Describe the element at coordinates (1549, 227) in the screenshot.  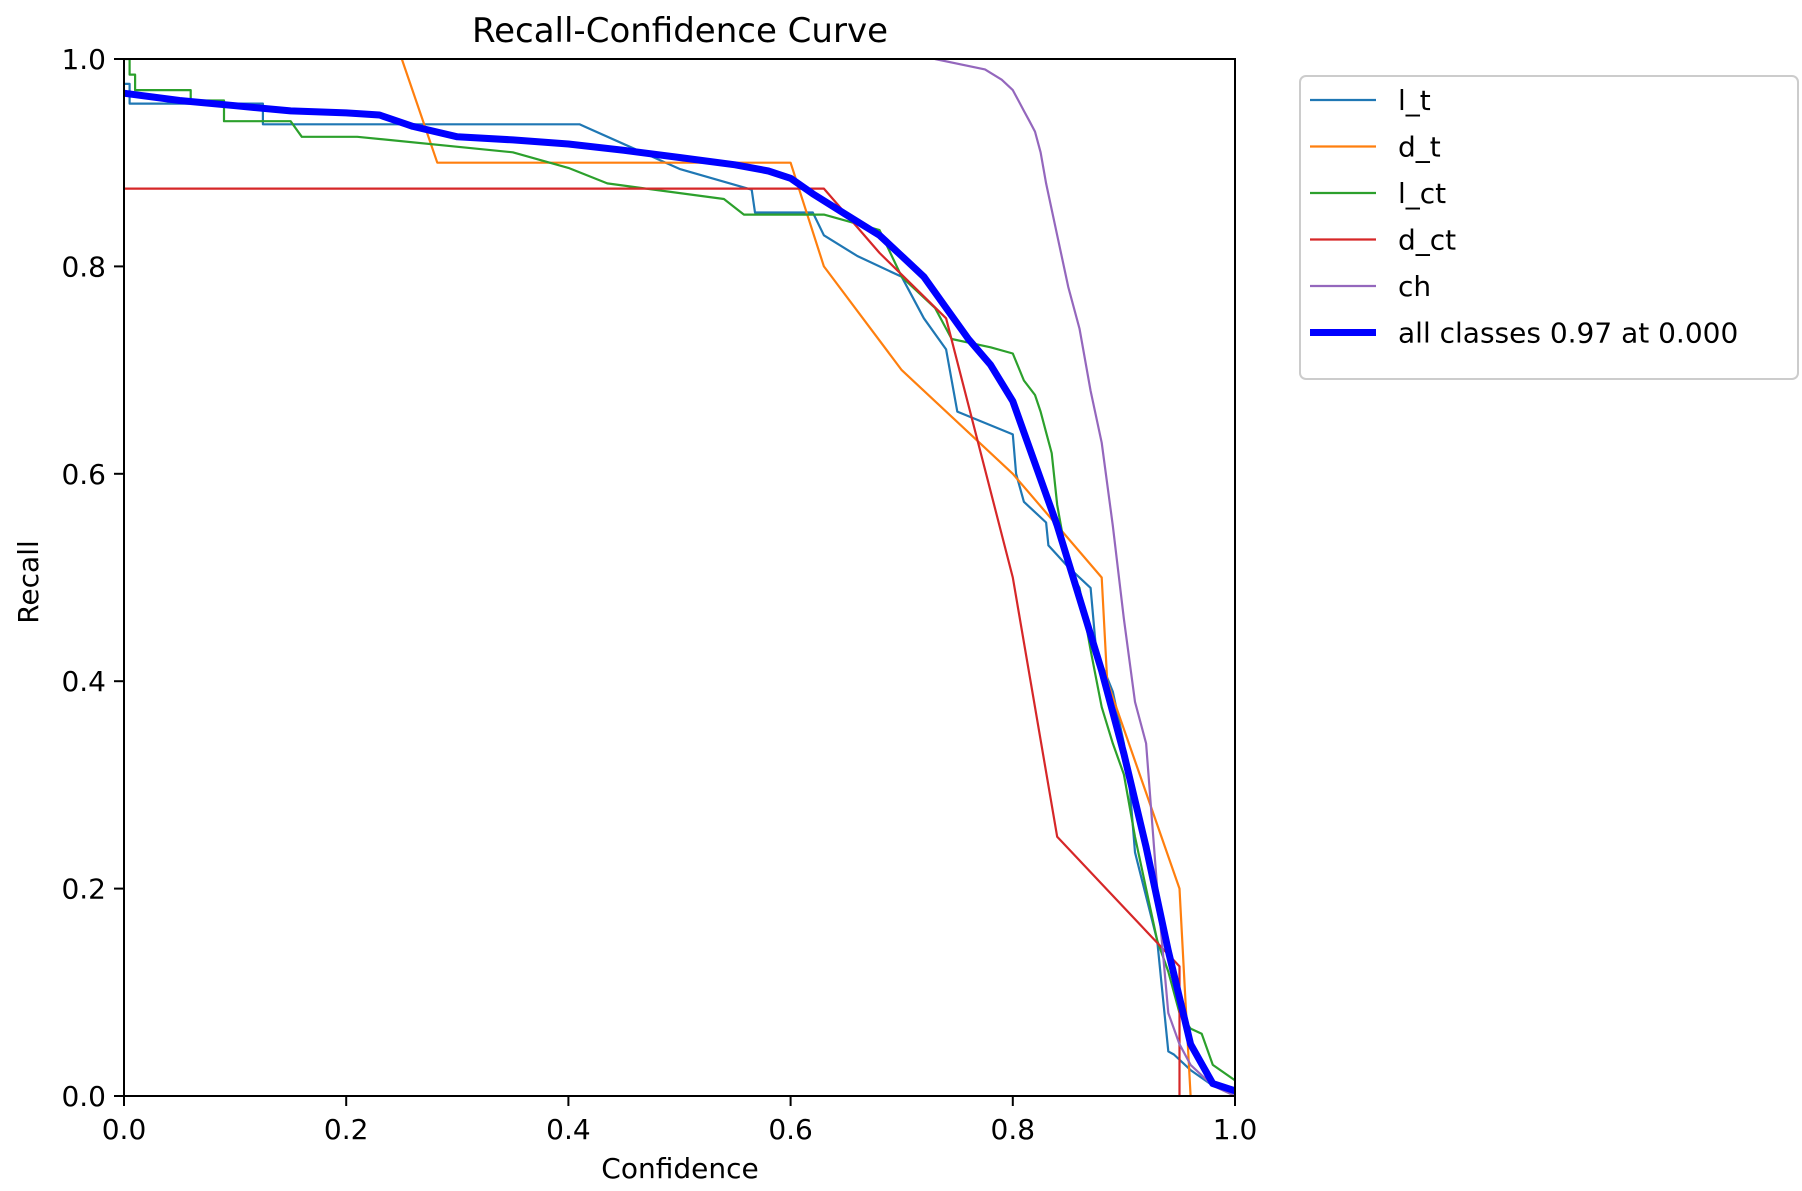
I see `legend-frame` at that location.